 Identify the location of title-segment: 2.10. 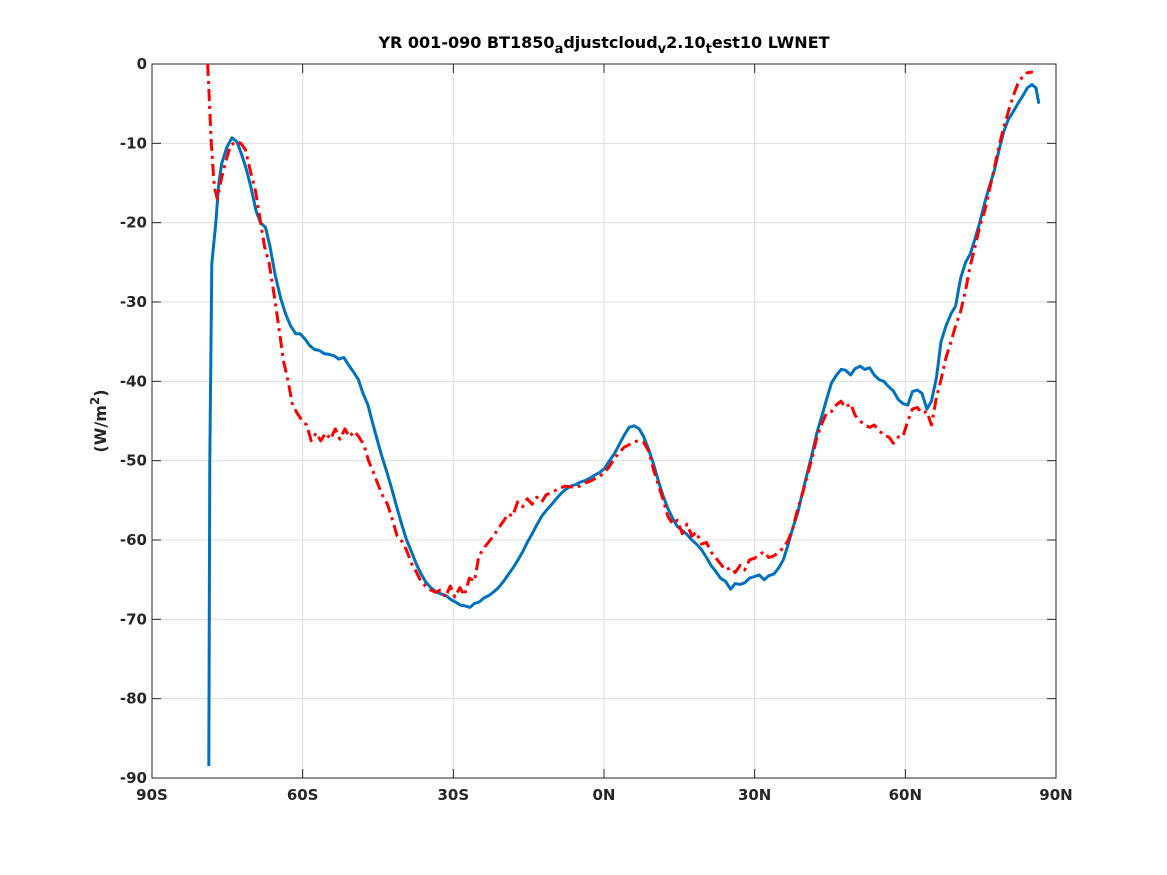
(685, 42).